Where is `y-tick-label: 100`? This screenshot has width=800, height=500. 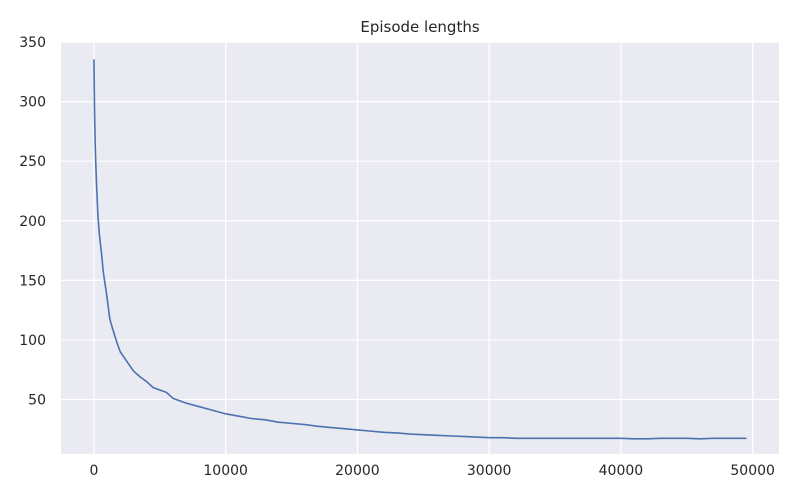
y-tick-label: 100 is located at coordinates (32, 341).